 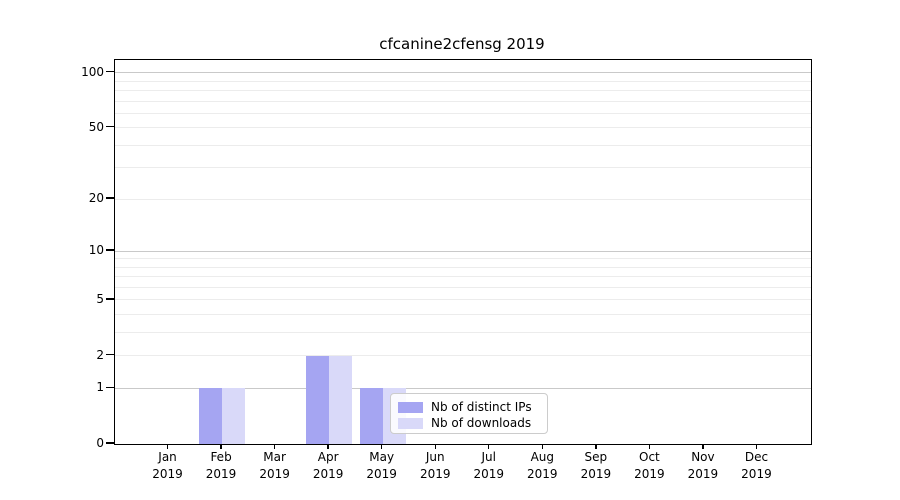 What do you see at coordinates (221, 465) in the screenshot?
I see `xtick-label-1: Feb 2019` at bounding box center [221, 465].